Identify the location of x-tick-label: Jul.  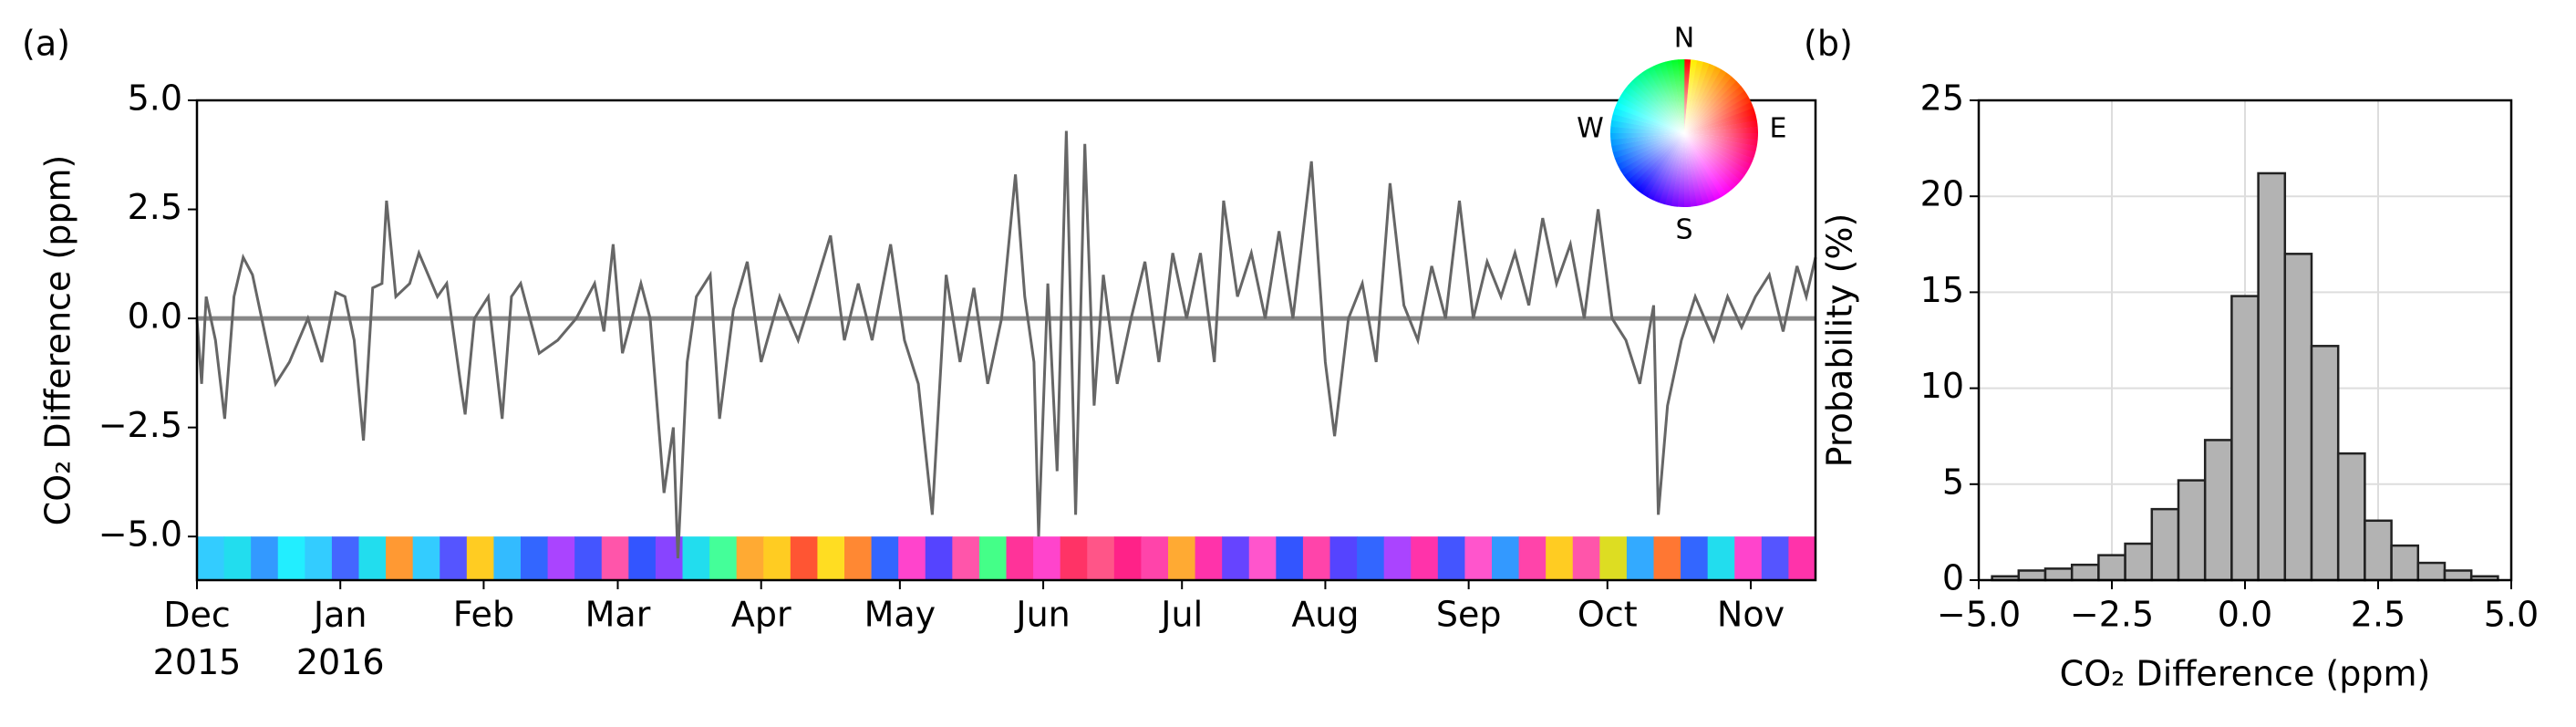
(1181, 615).